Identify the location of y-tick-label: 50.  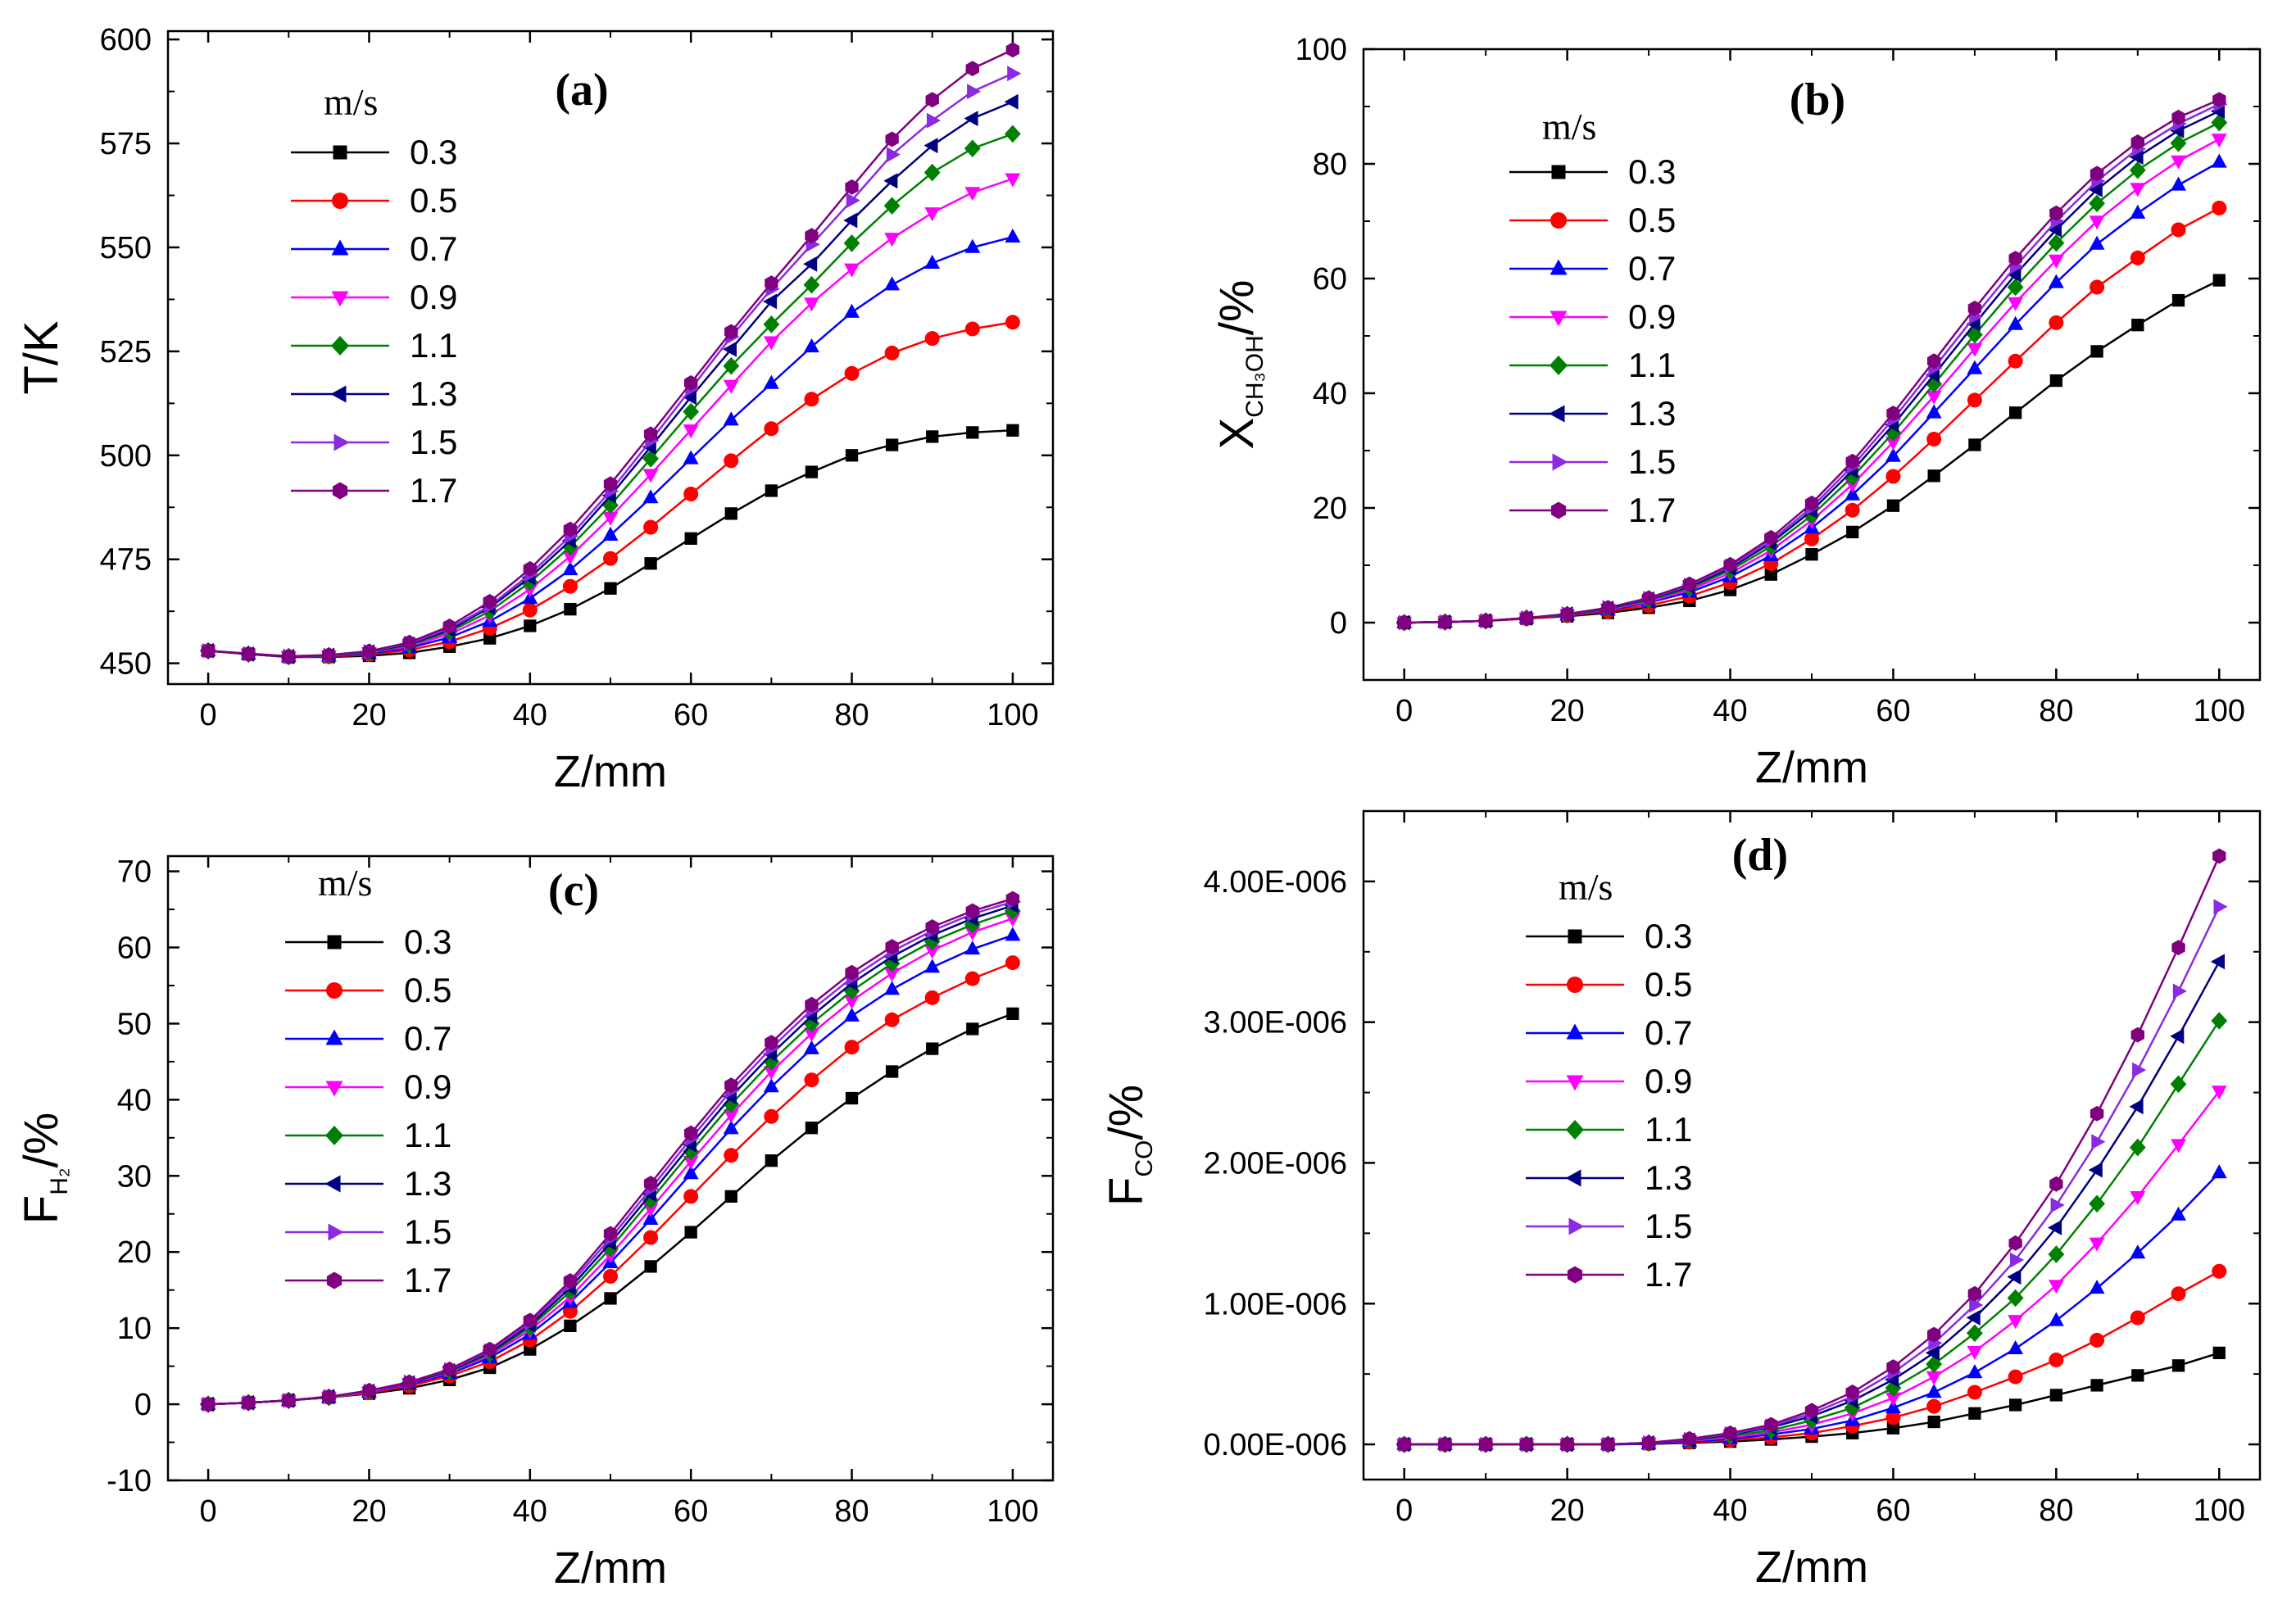
(134, 1024).